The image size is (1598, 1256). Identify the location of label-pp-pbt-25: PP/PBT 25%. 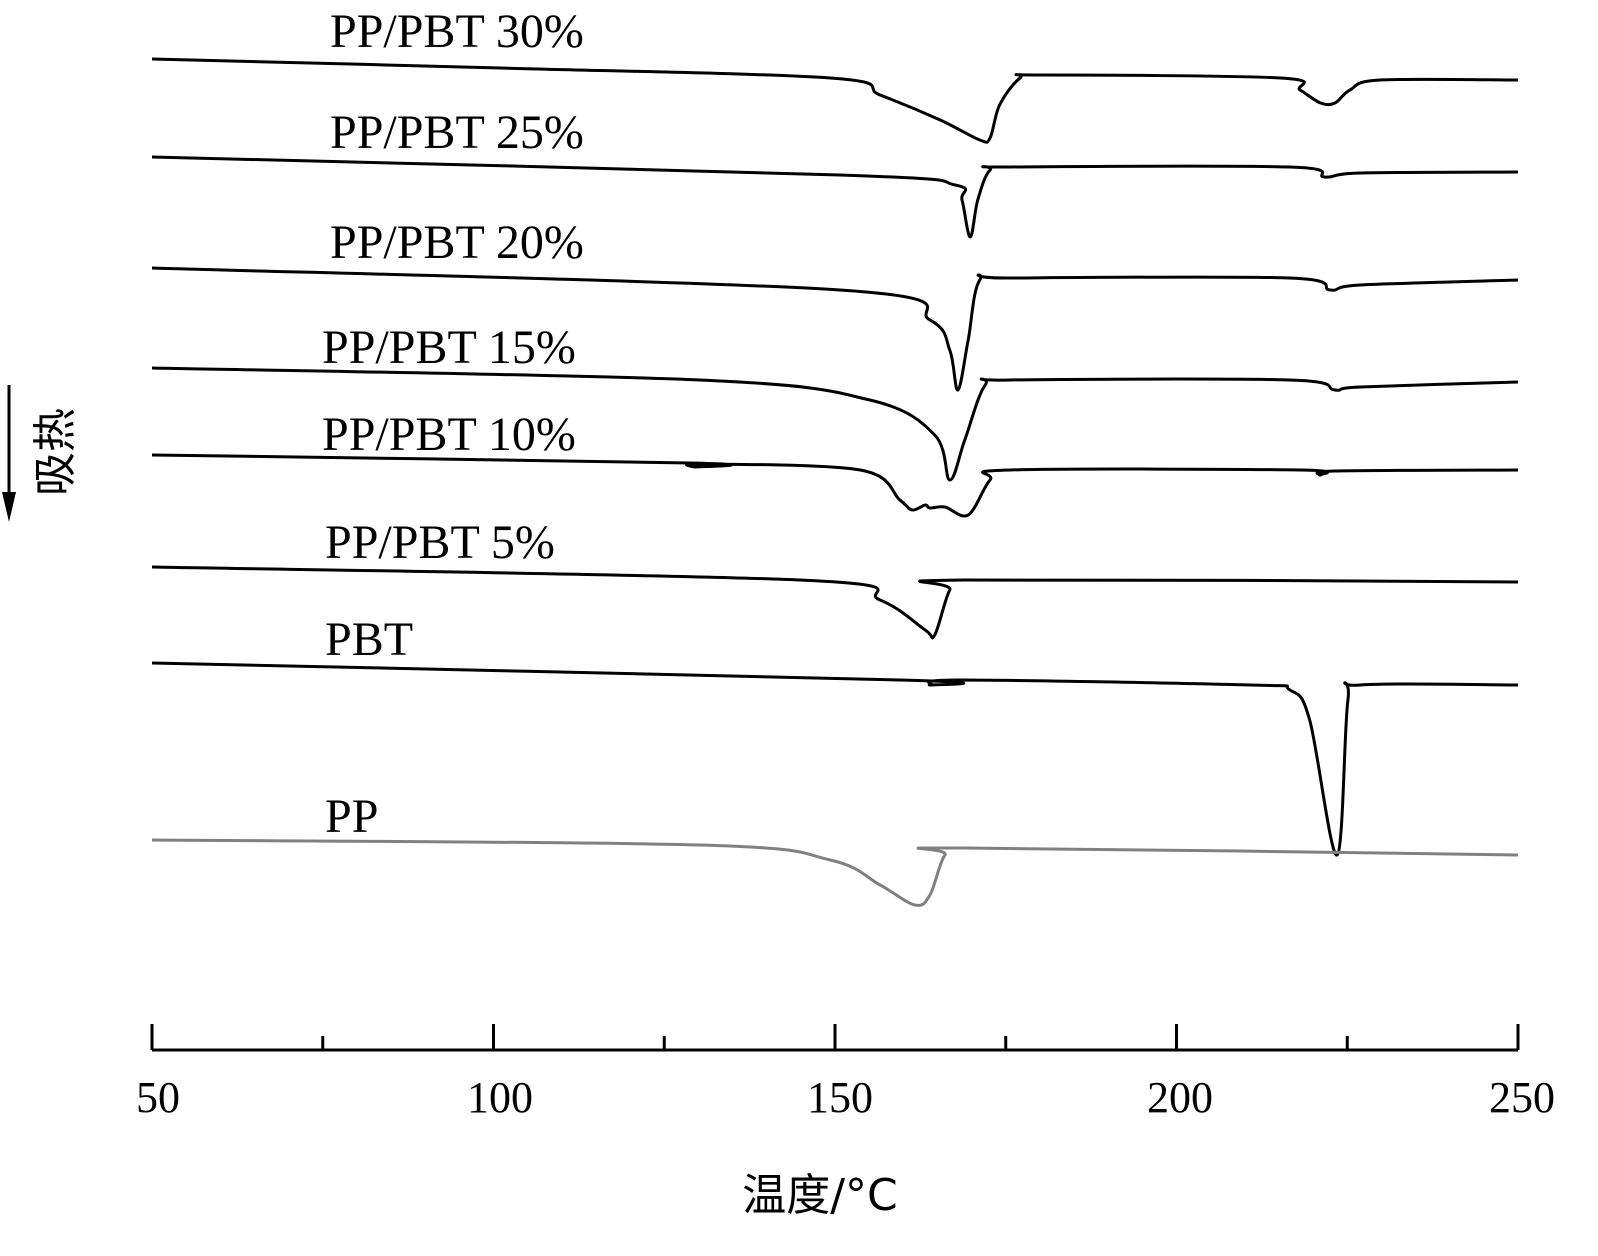
(457, 132).